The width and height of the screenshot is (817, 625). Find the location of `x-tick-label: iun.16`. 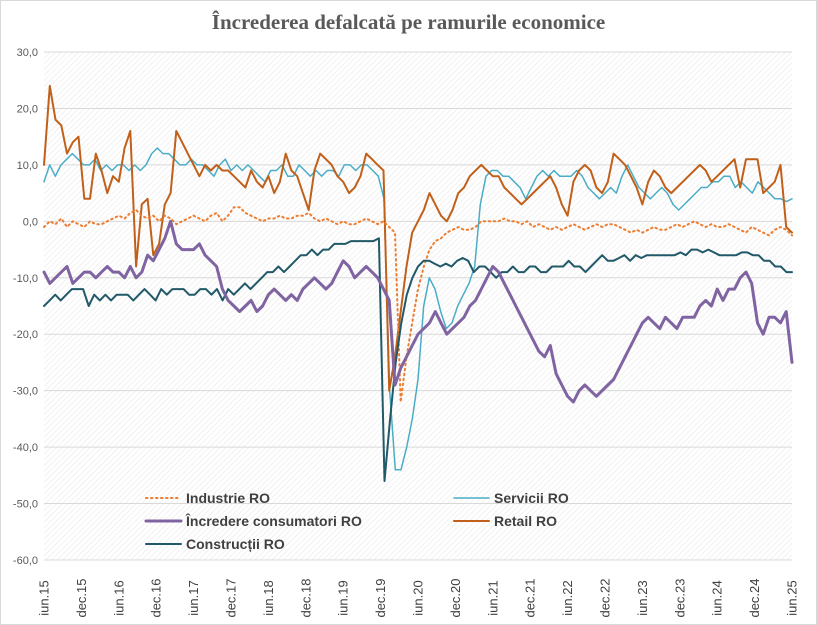

x-tick-label: iun.16 is located at coordinates (118, 597).